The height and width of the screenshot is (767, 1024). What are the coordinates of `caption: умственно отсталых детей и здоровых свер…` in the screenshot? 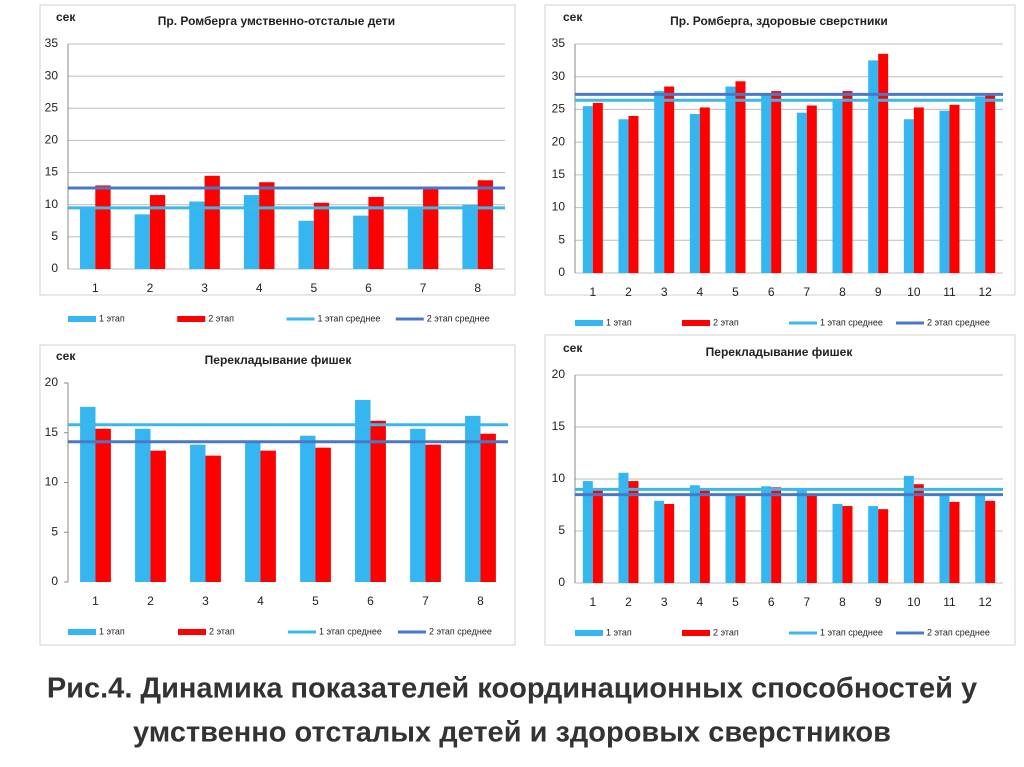 It's located at (512, 733).